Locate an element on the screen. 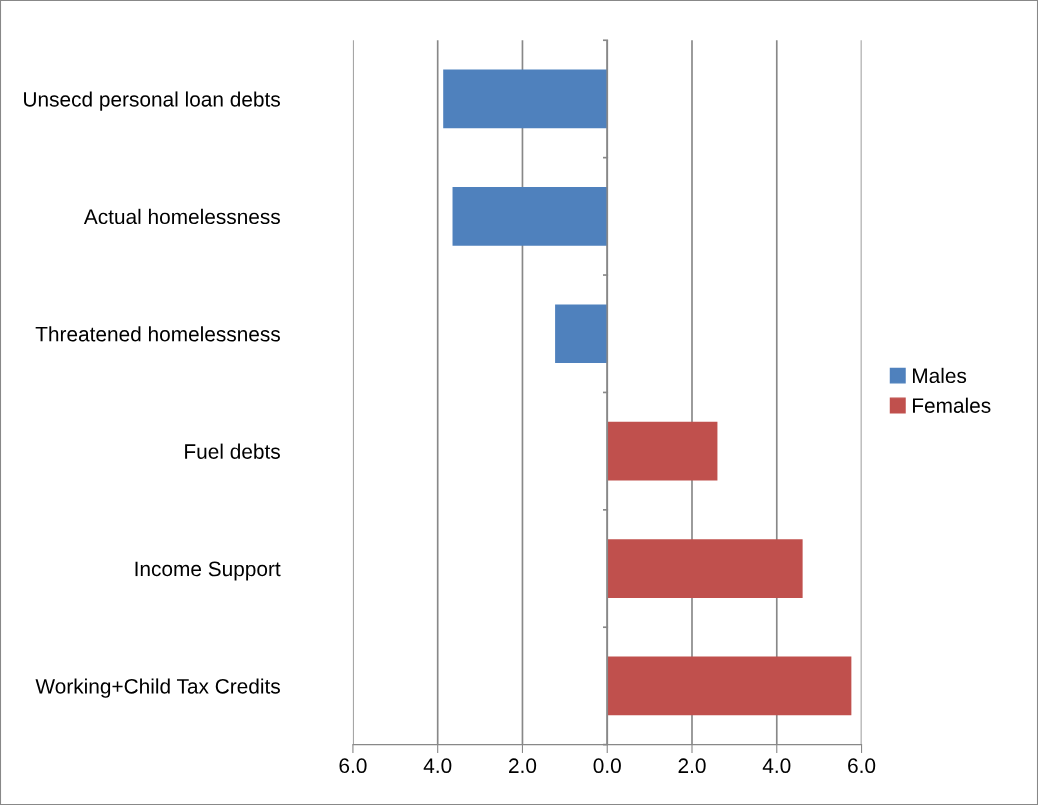  y-tick-label: Income Support is located at coordinates (208, 571).